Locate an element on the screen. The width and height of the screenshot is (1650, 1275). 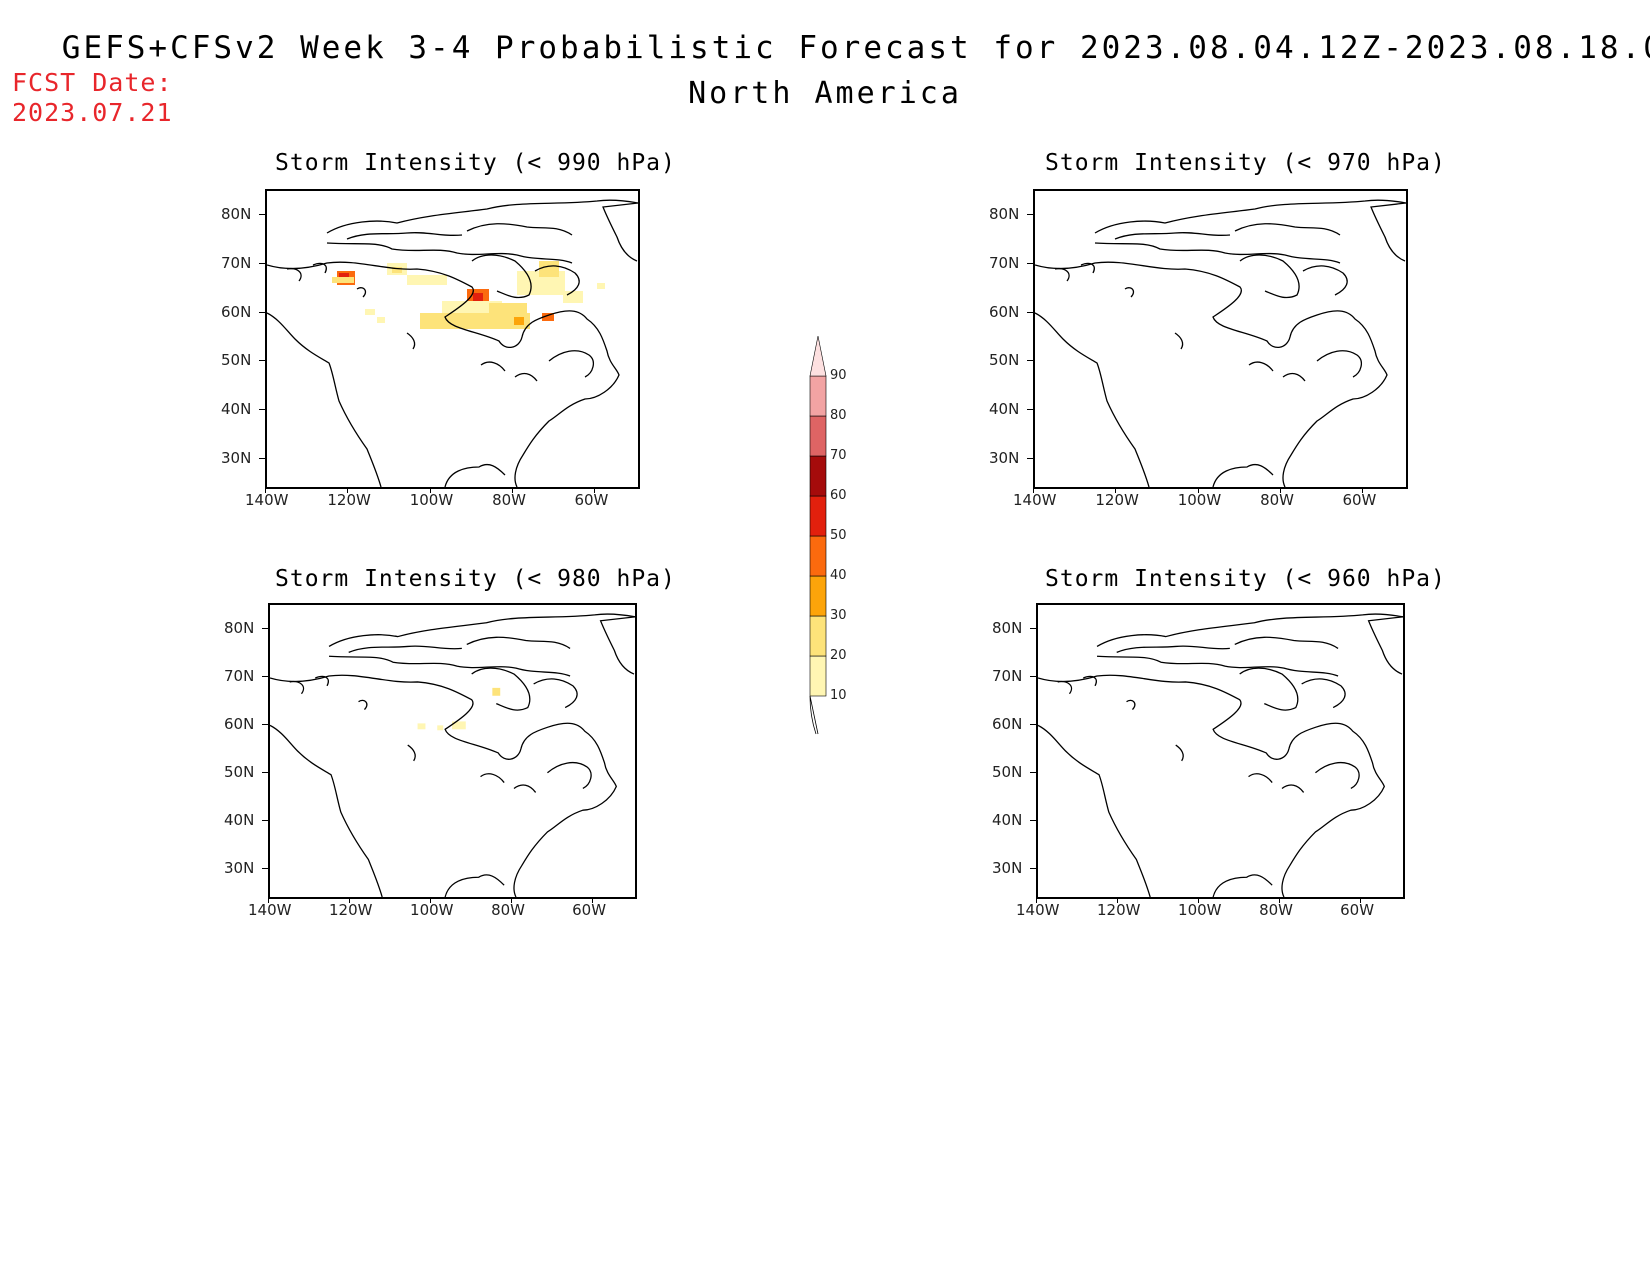
panel-title-970: Storm Intensity (< 970 hPa) is located at coordinates (1245, 163).